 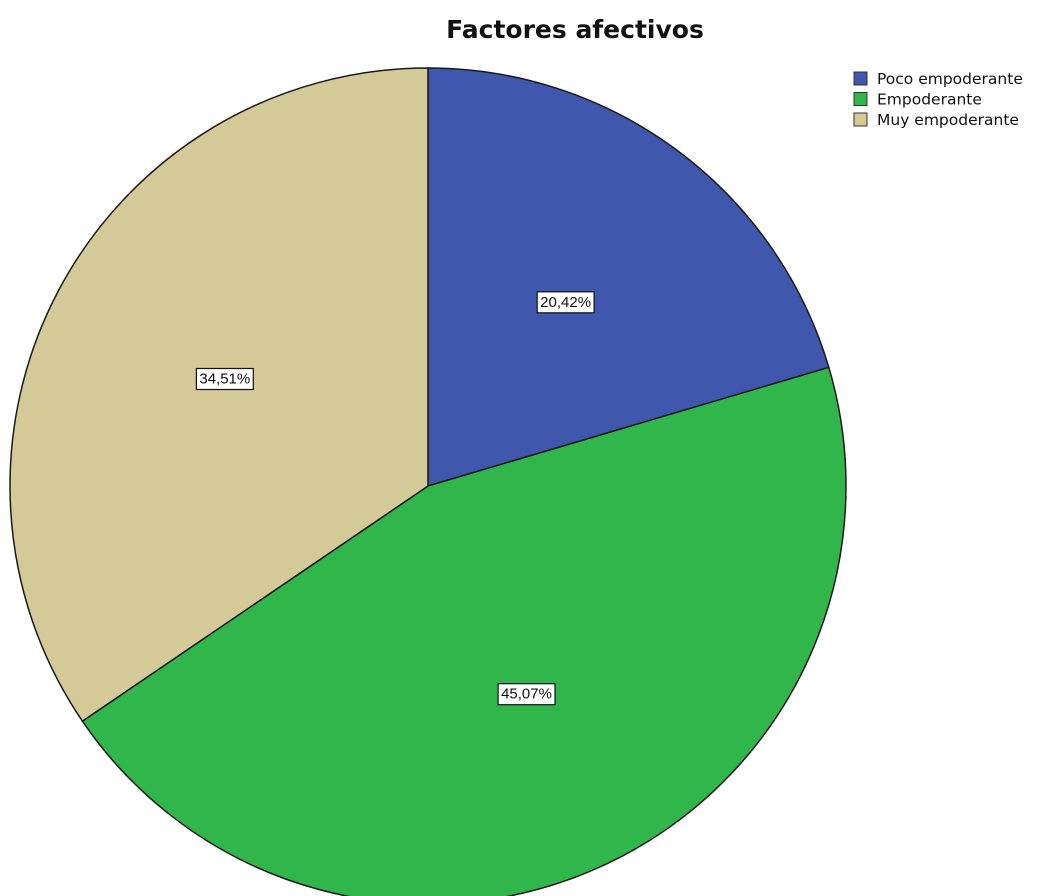 I want to click on data-label-poco-empoderante: 20,42%, so click(x=565, y=302).